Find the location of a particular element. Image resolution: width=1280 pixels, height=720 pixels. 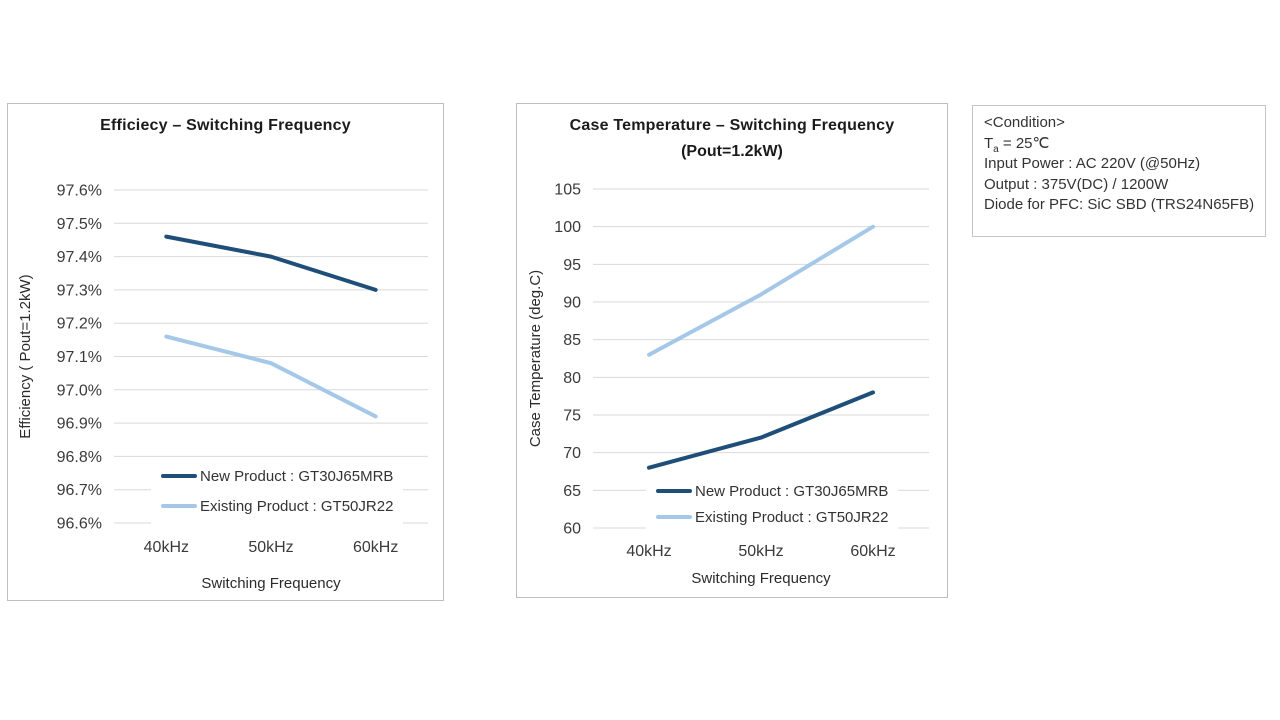

y-axis-title: Efficiency ( Pout=1.2kW) is located at coordinates (25, 356).